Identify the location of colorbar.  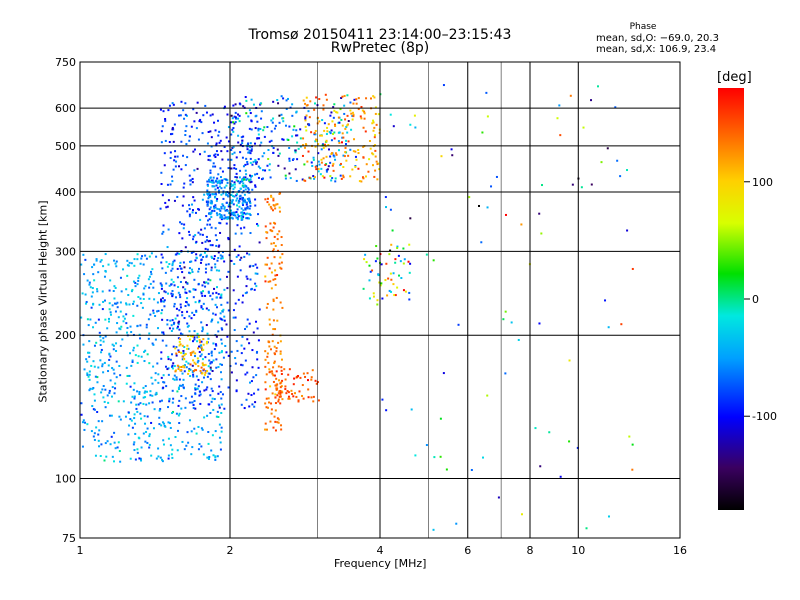
(731, 299).